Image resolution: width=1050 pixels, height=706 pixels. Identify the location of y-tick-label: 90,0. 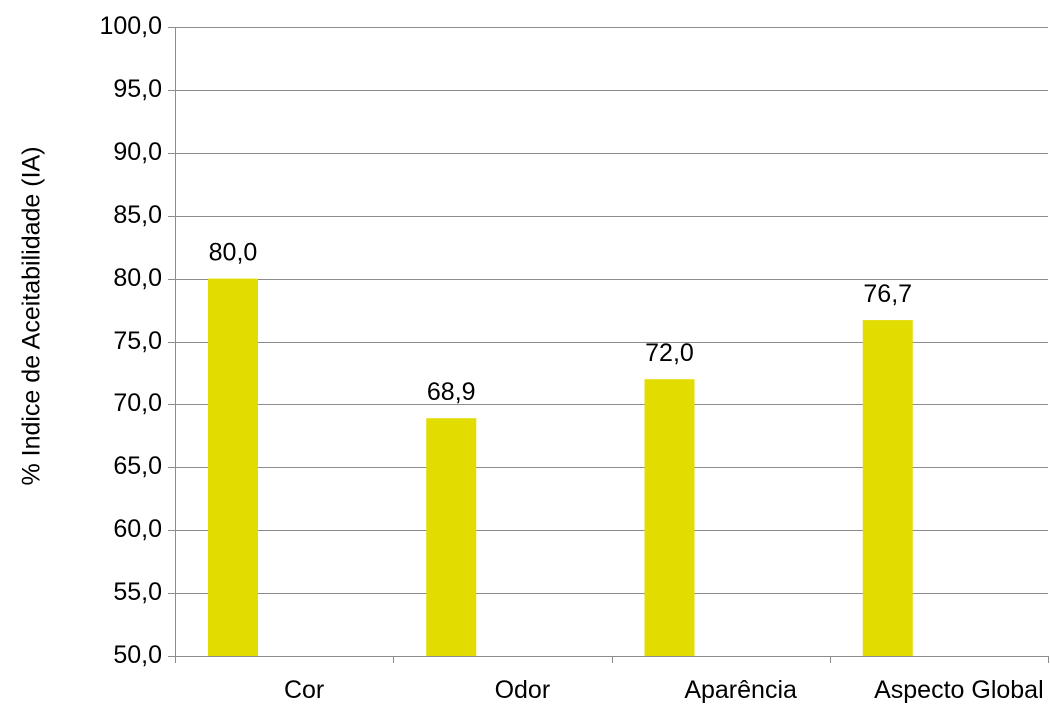
(137, 152).